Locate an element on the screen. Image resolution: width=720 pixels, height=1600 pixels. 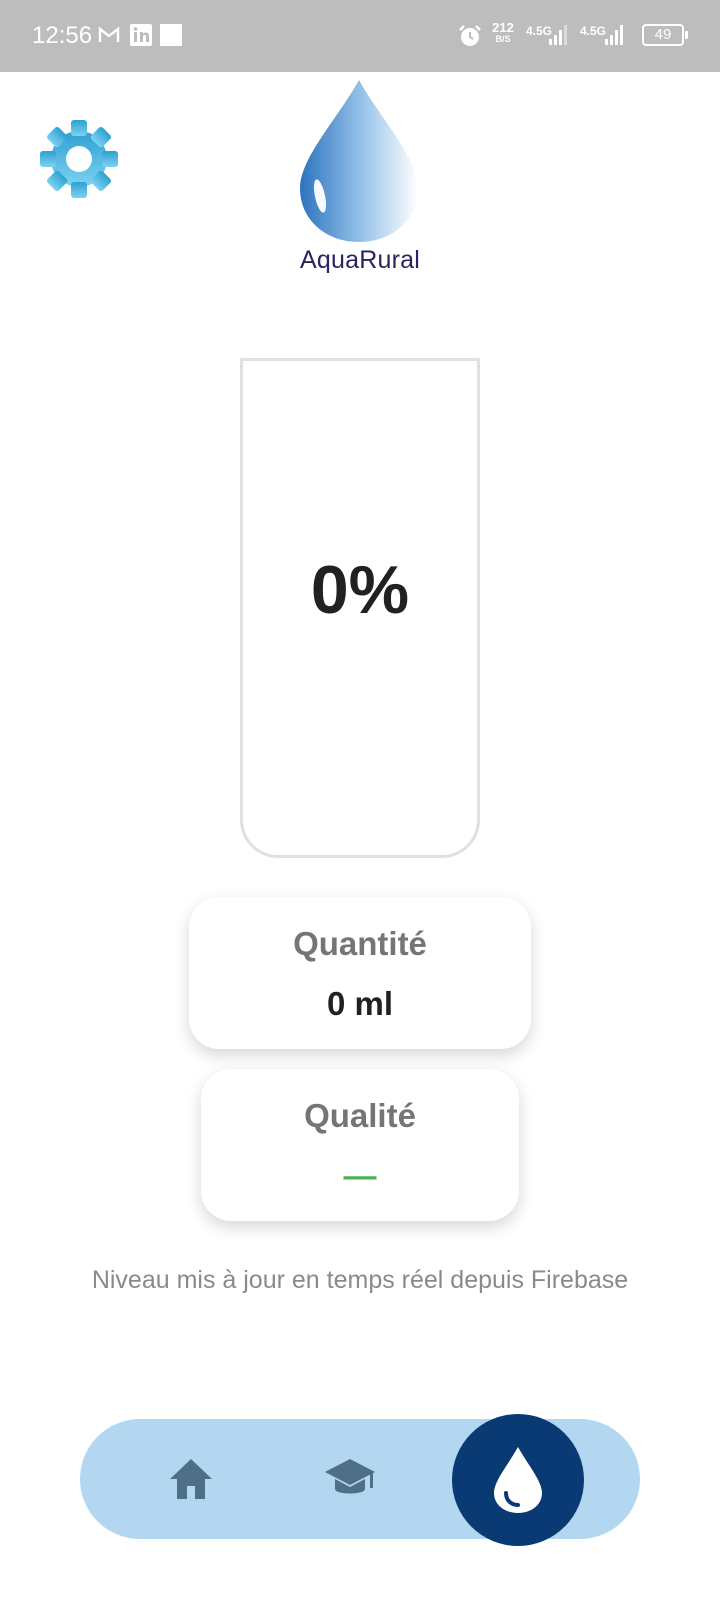
status-bar: 12:56 212 B/S 4.5G 4.5G 49 is located at coordinates (360, 36).